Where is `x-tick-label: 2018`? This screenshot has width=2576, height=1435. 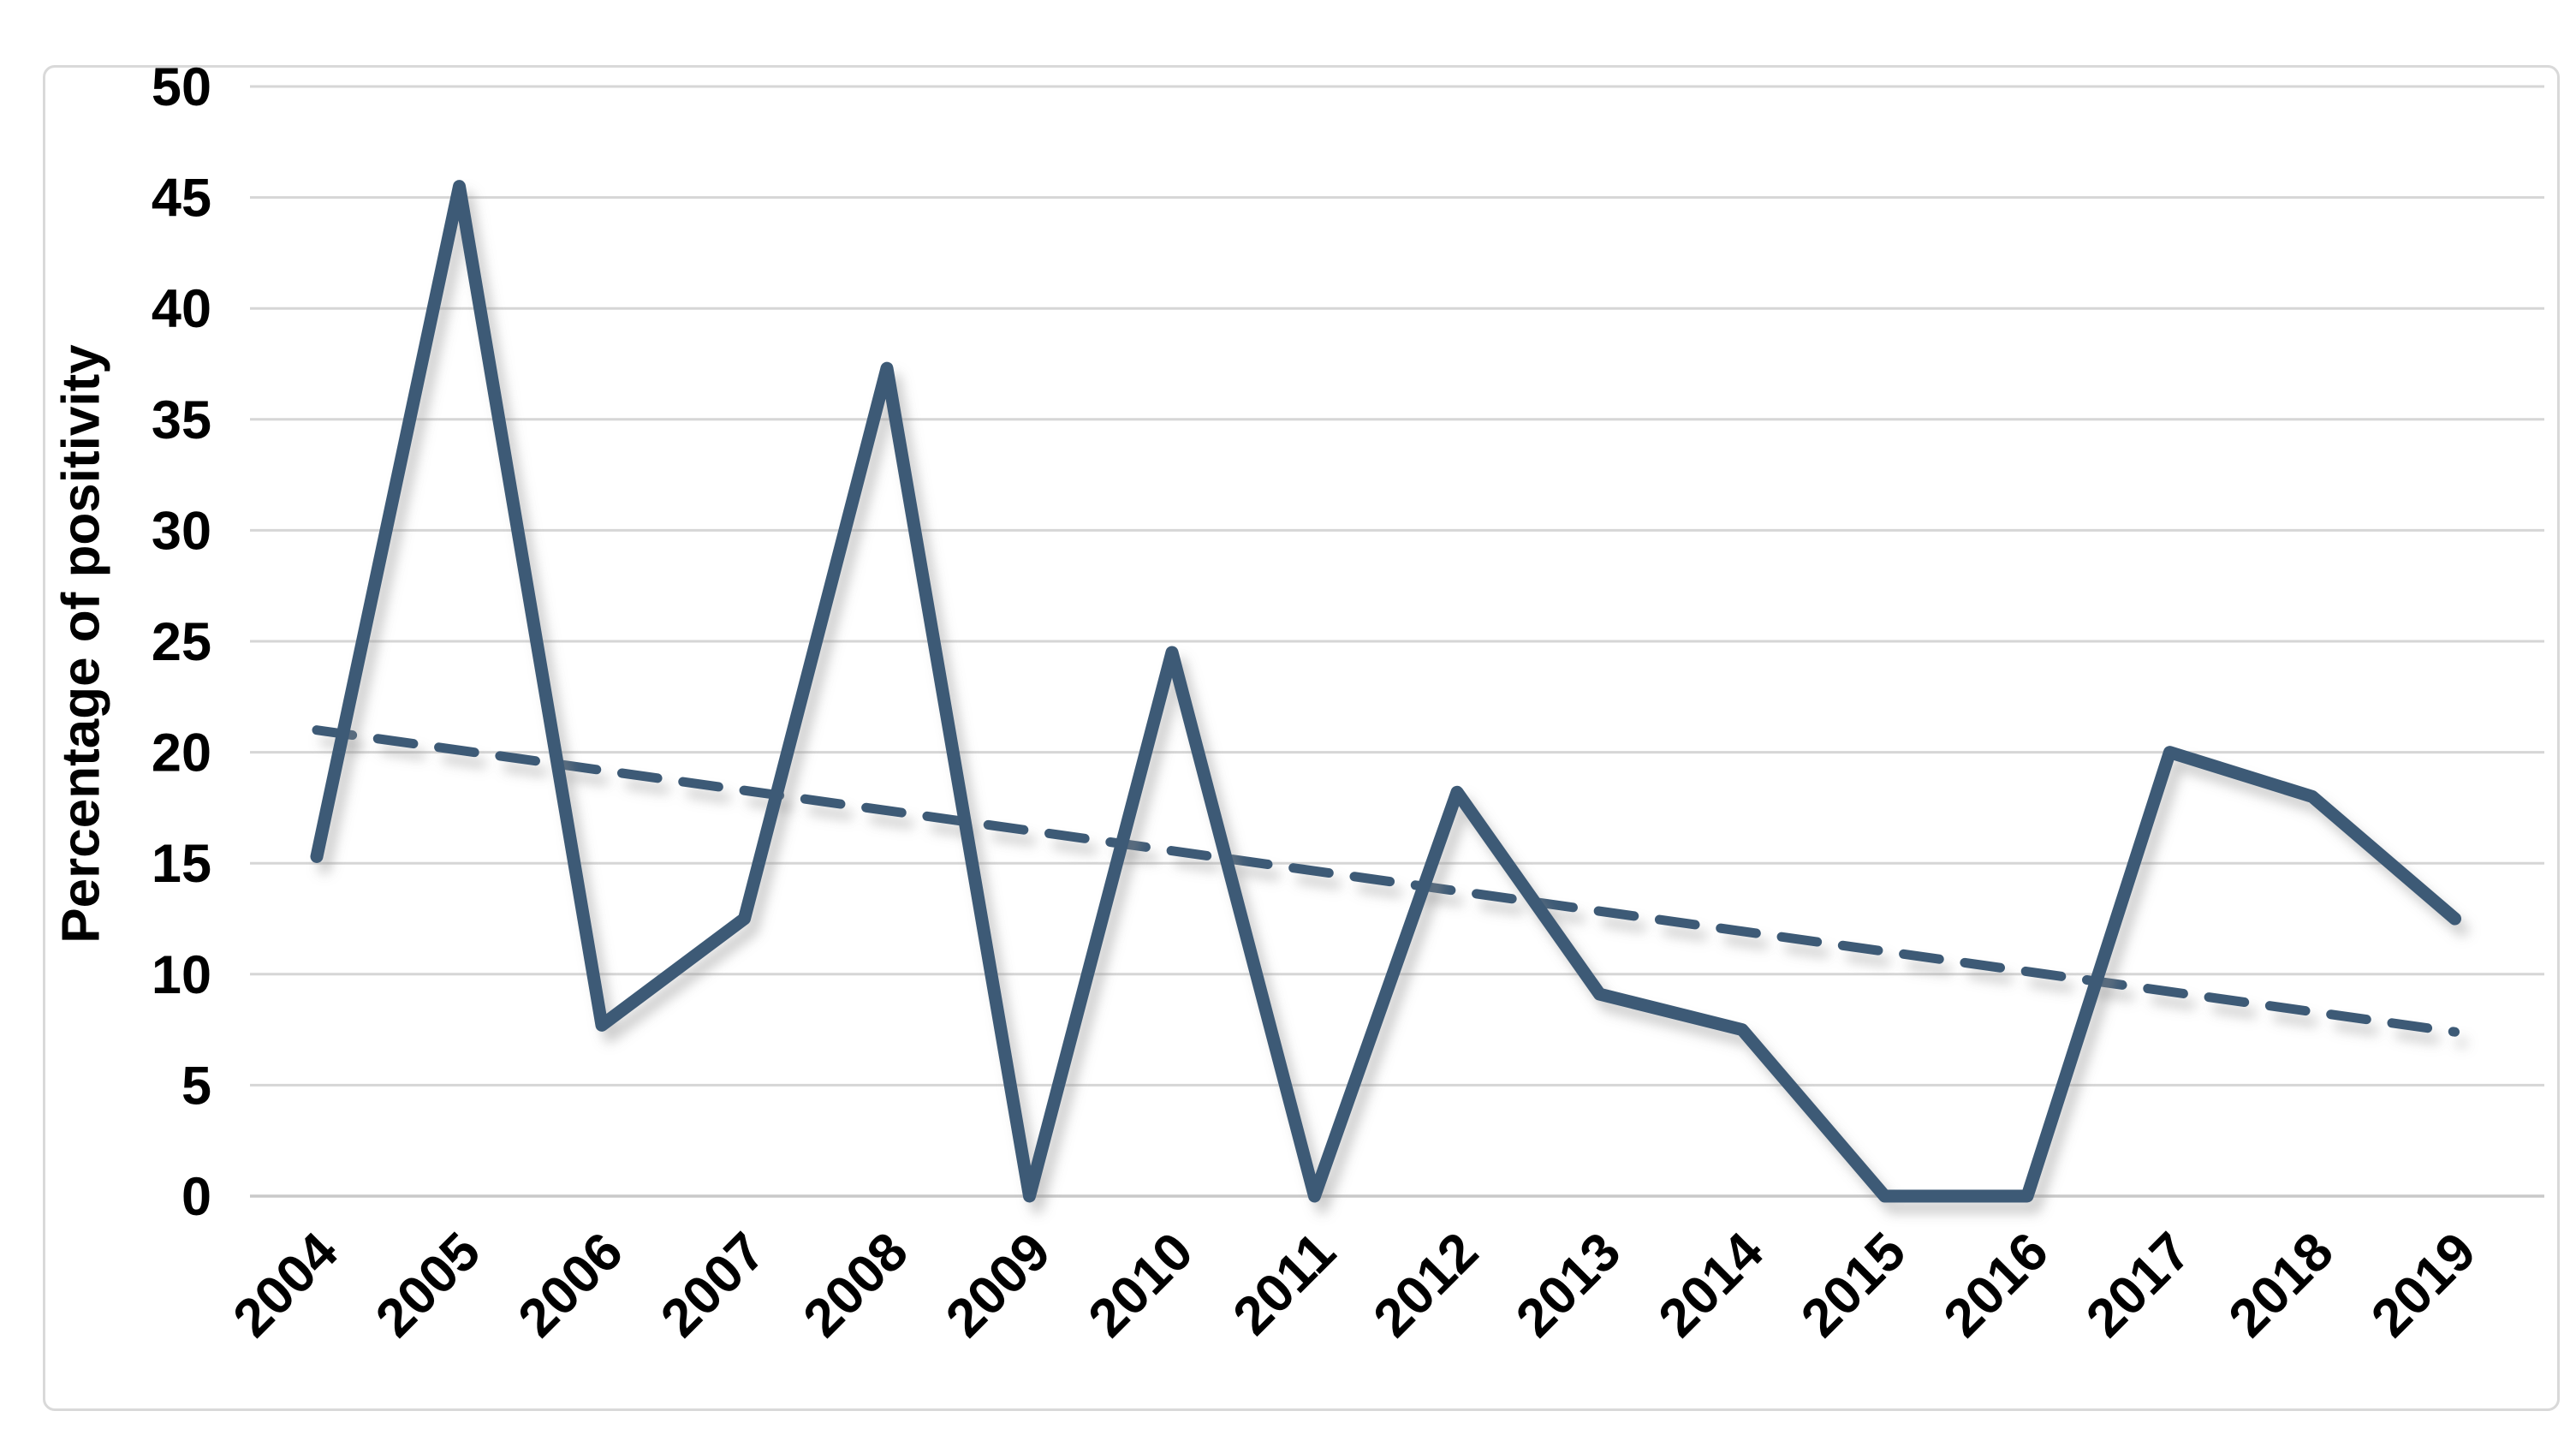 x-tick-label: 2018 is located at coordinates (2281, 1285).